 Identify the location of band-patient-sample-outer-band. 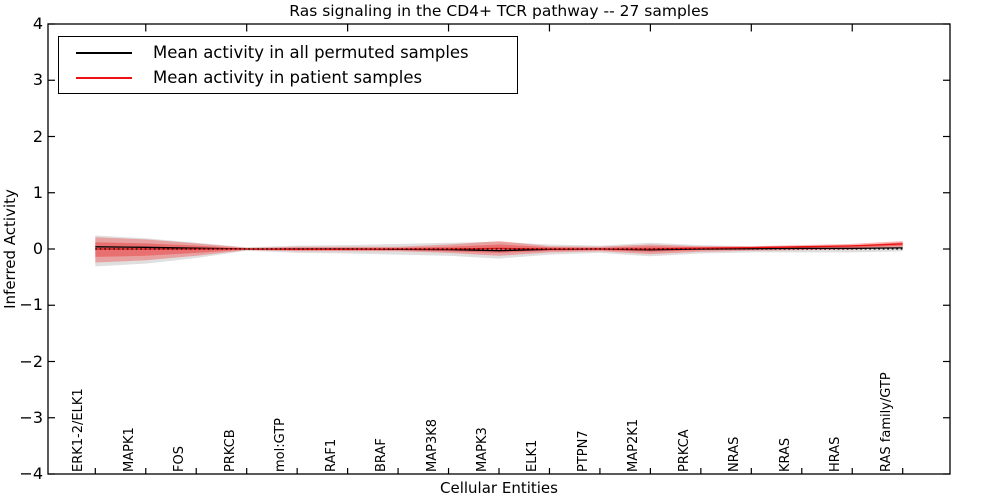
(499, 250).